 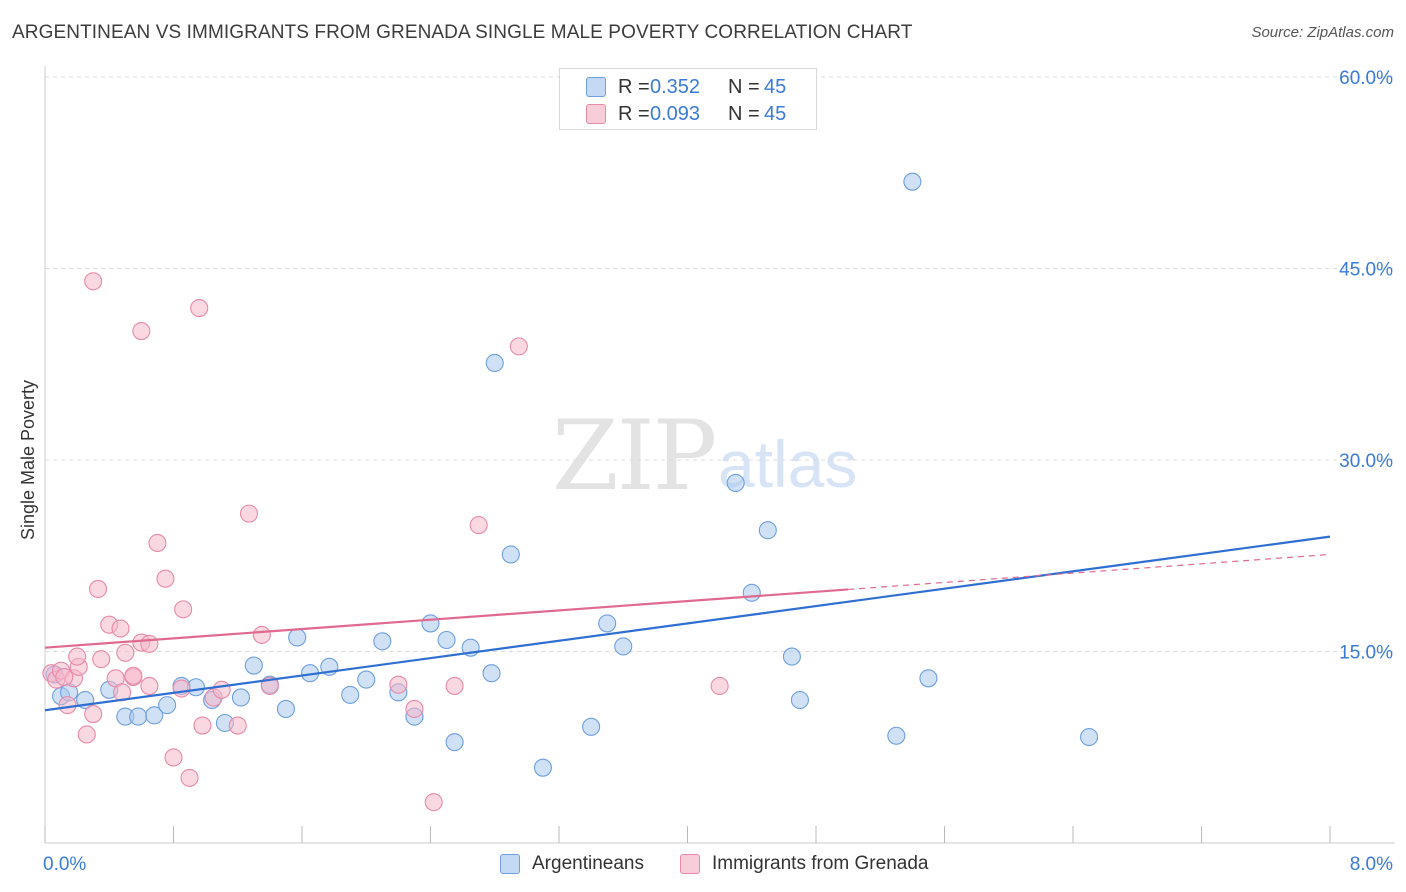 I want to click on y-tick-label: 45.0%, so click(x=1366, y=270).